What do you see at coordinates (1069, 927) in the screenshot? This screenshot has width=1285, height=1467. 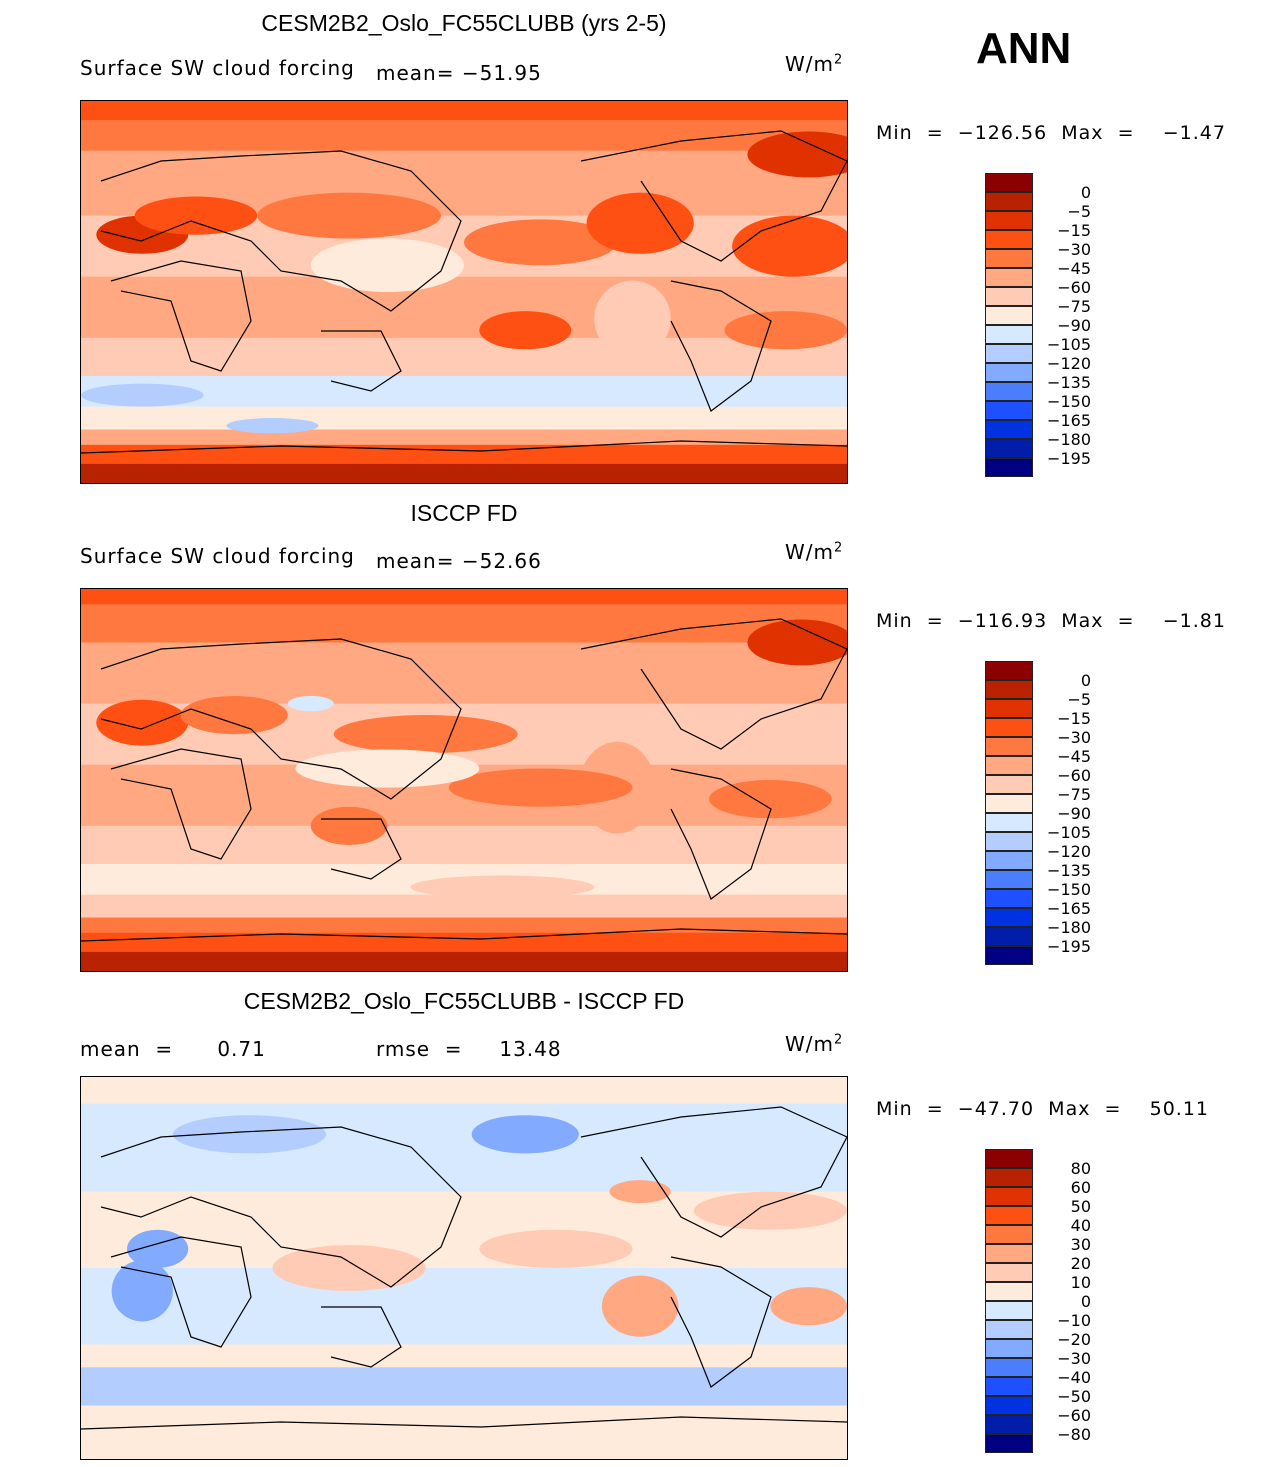 I see `colorbar-tick-label: −180` at bounding box center [1069, 927].